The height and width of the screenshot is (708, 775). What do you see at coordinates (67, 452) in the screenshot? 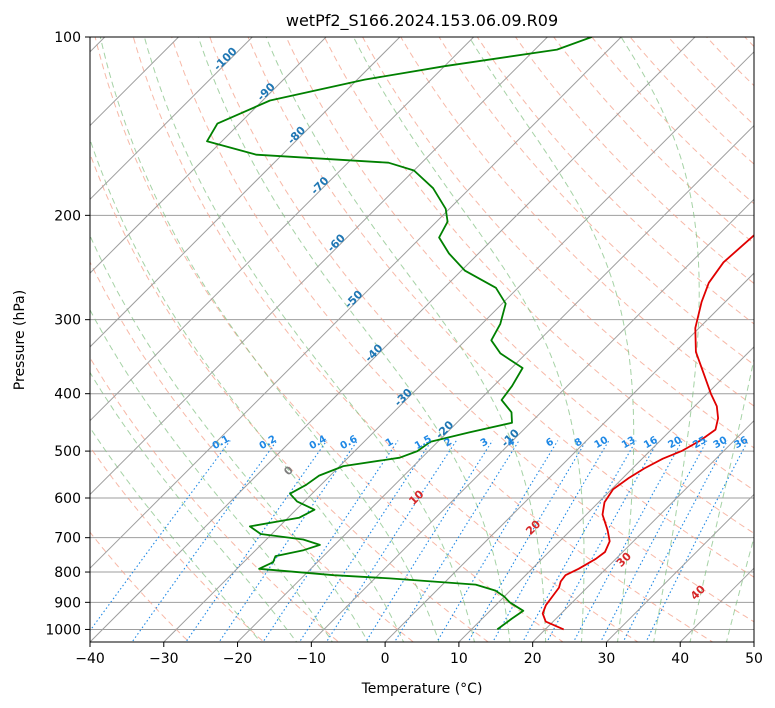
I see `y-tick-label: 500` at bounding box center [67, 452].